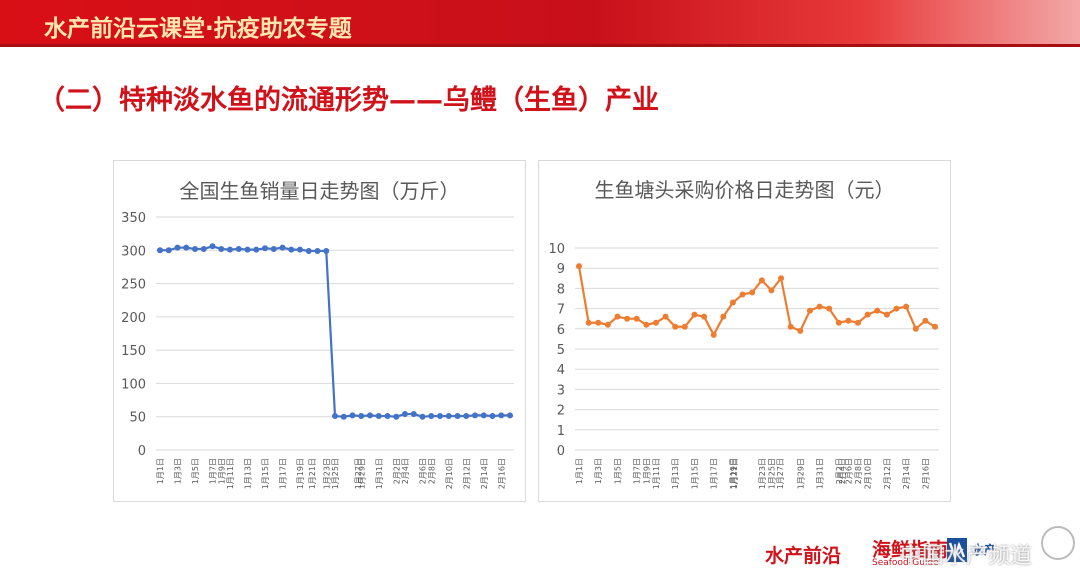 This screenshot has width=1080, height=577. Describe the element at coordinates (762, 473) in the screenshot. I see `x-tick-label: 1月23日` at that location.